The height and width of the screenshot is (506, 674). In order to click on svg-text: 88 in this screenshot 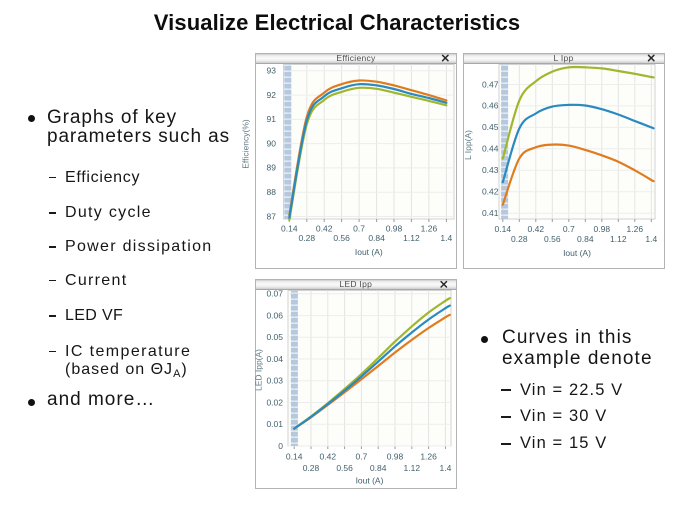, I will do `click(272, 192)`.